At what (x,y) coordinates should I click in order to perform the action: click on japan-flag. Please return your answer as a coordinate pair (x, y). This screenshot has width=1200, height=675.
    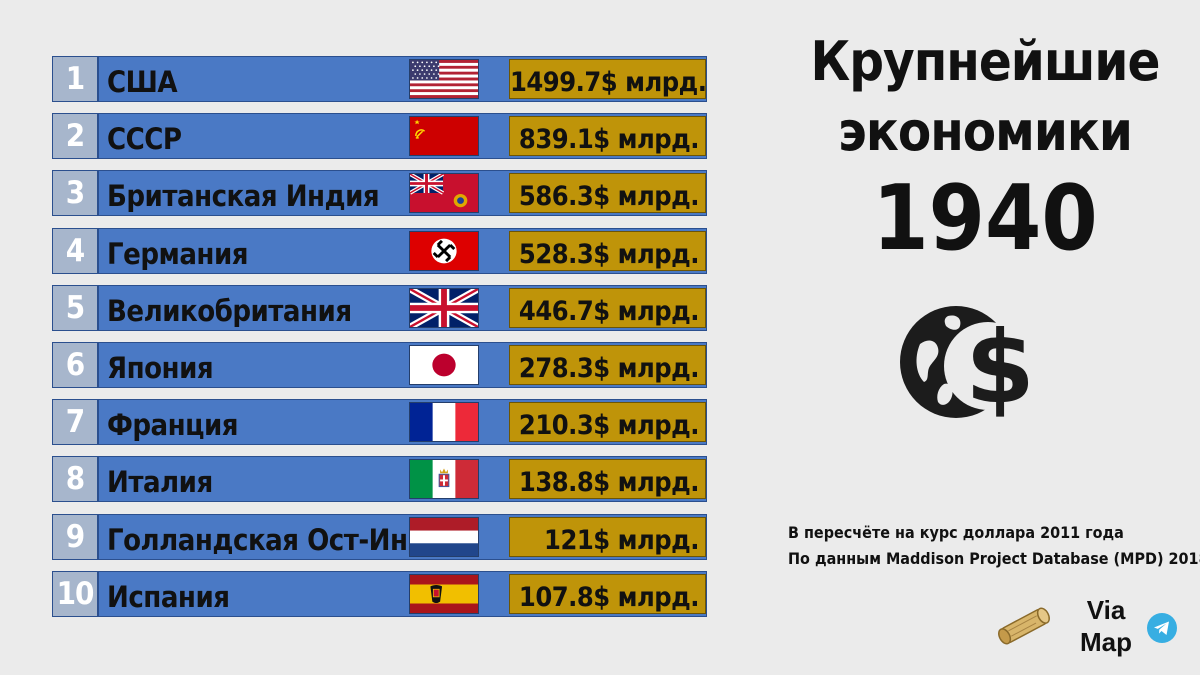
    Looking at the image, I should click on (444, 364).